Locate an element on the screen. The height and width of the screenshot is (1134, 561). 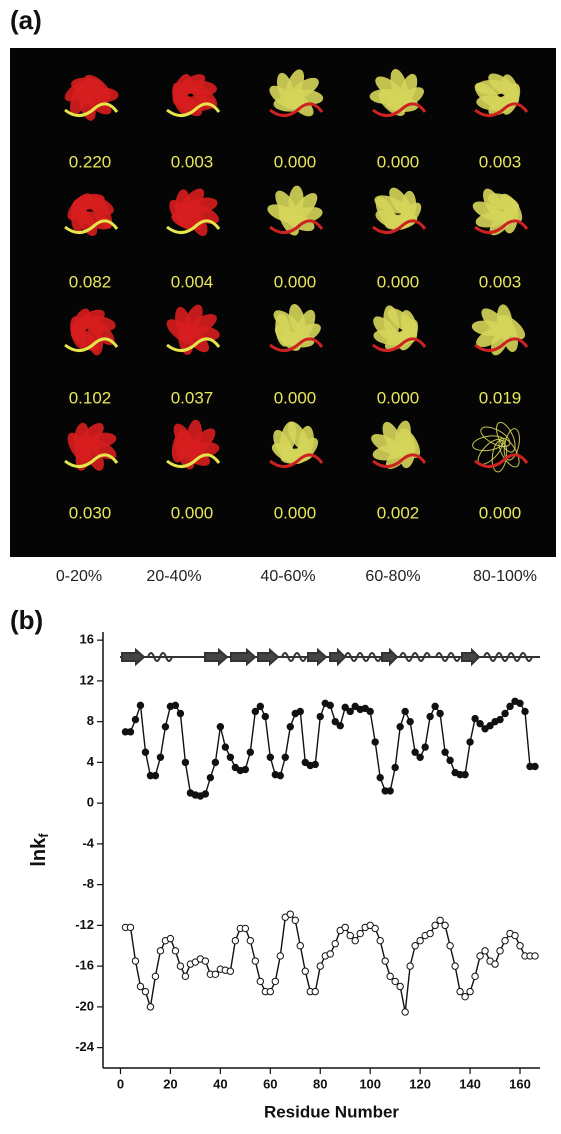
cell-value: 0.102 is located at coordinates (90, 397).